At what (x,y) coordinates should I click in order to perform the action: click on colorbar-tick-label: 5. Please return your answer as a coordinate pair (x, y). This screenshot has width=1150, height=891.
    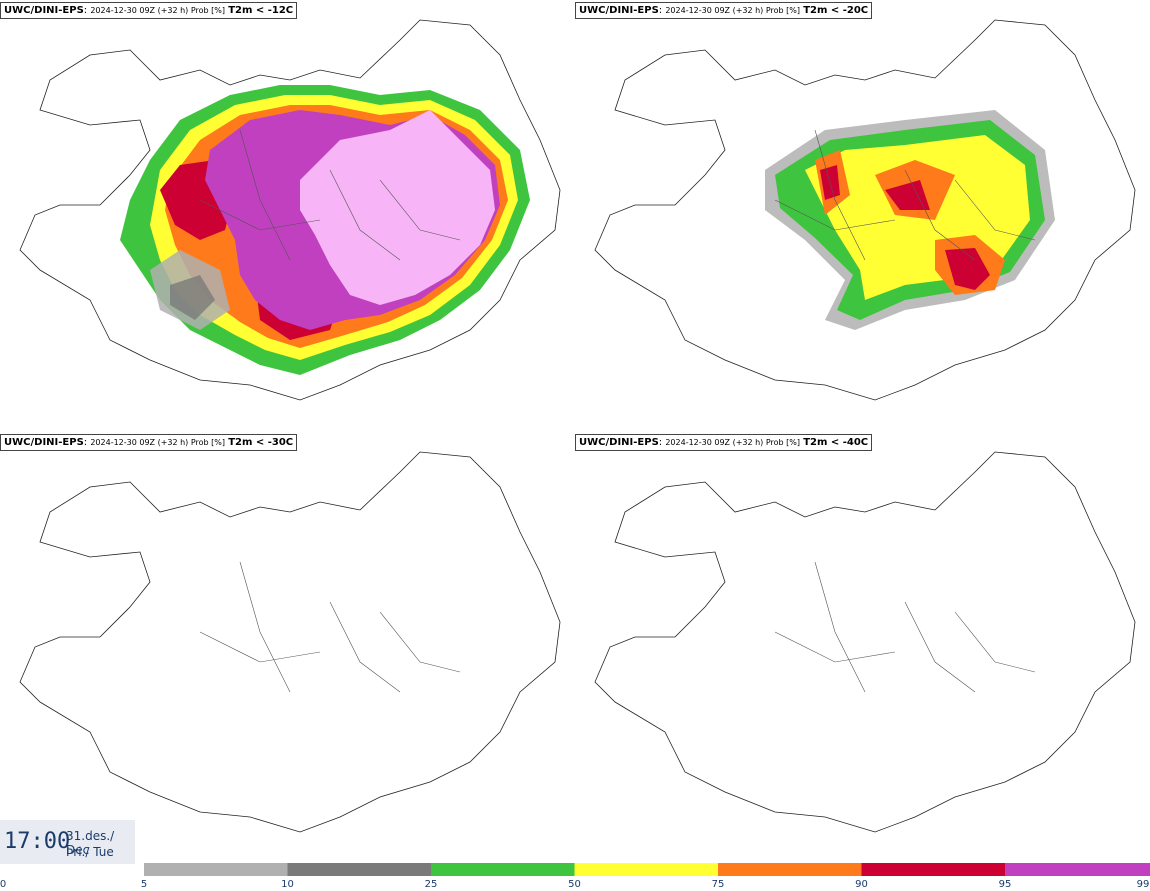
    Looking at the image, I should click on (144, 884).